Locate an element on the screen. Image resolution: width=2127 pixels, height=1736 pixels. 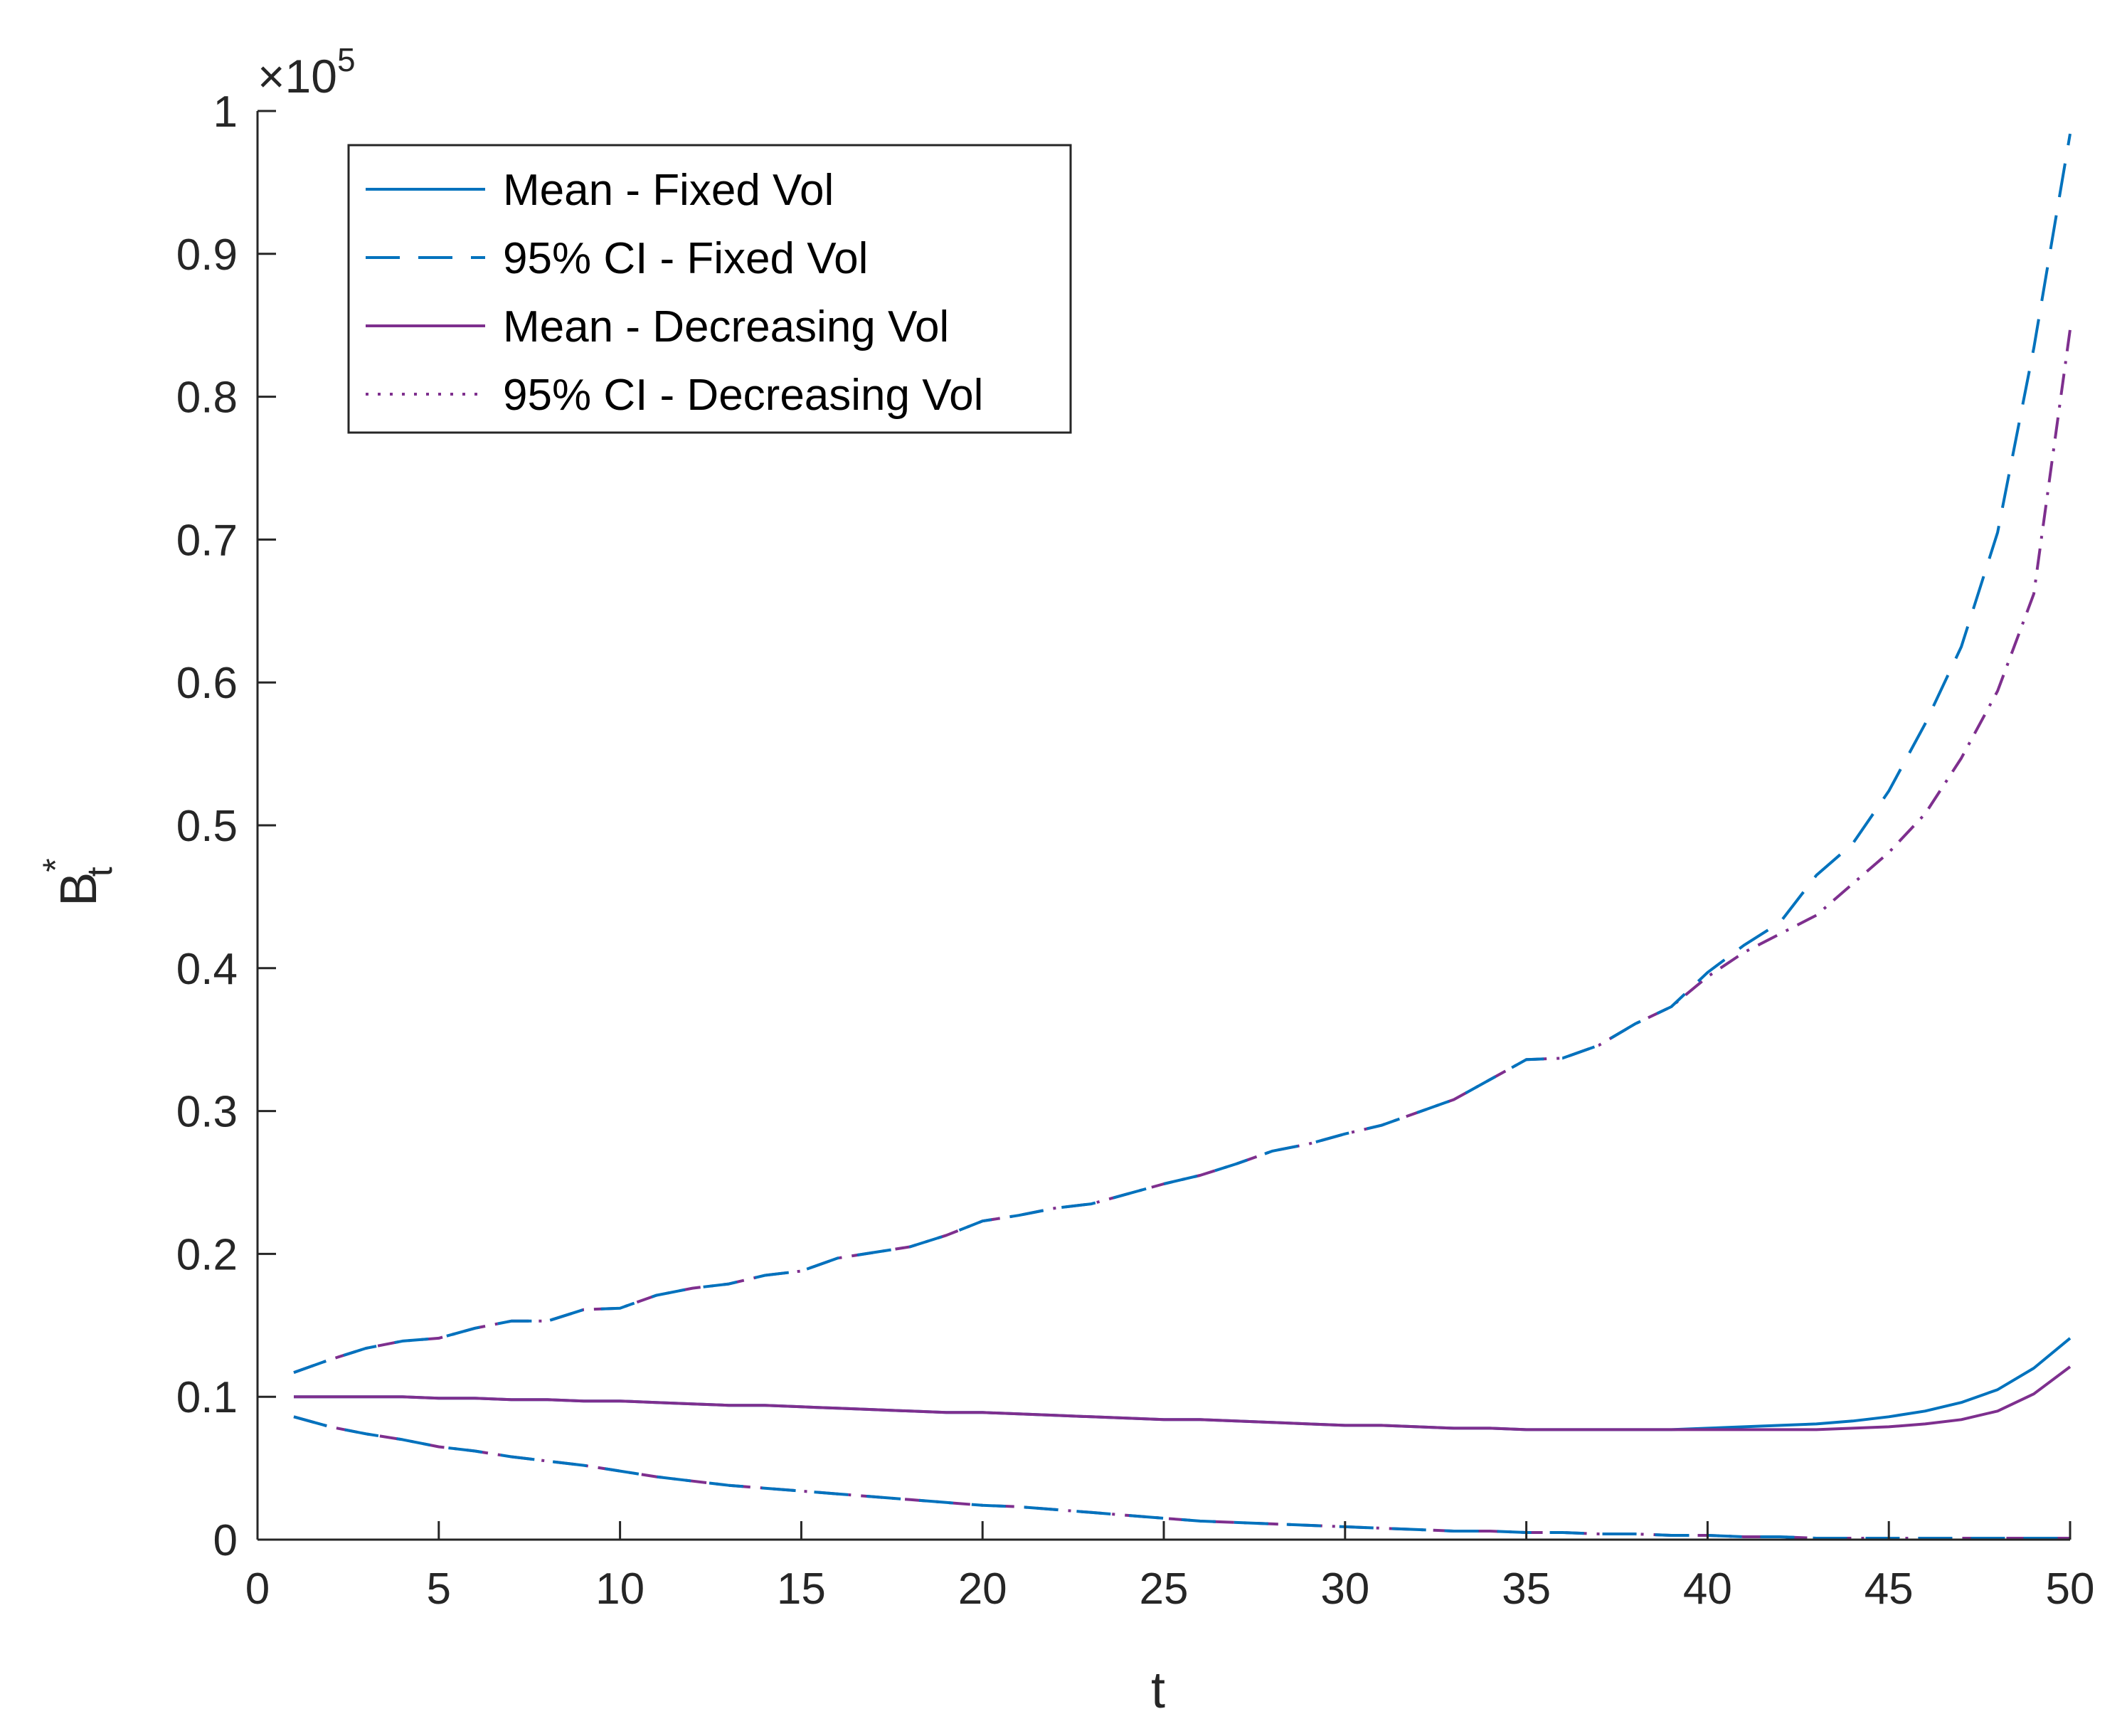
legend-label: Mean - Fixed Vol is located at coordinates (668, 191).